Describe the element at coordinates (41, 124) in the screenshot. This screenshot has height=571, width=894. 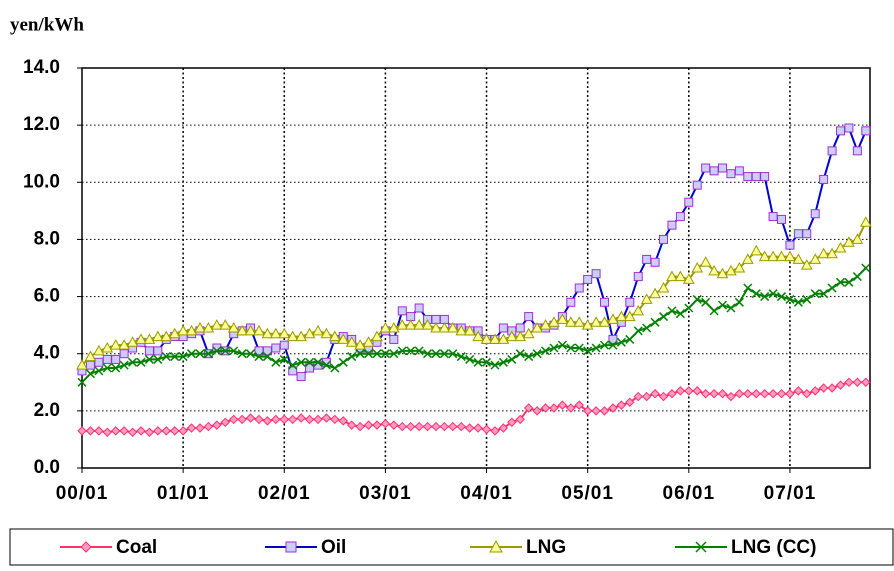
I see `y-tick-label: 12.0` at that location.